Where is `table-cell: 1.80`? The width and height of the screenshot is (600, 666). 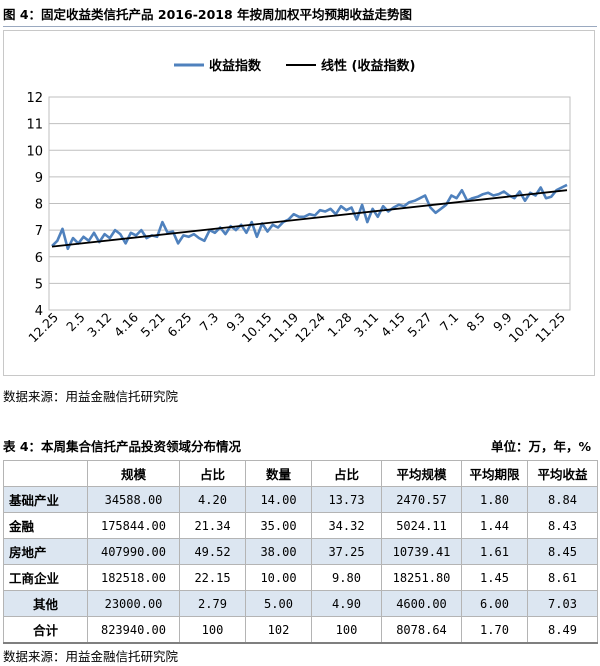 table-cell: 1.80 is located at coordinates (494, 499).